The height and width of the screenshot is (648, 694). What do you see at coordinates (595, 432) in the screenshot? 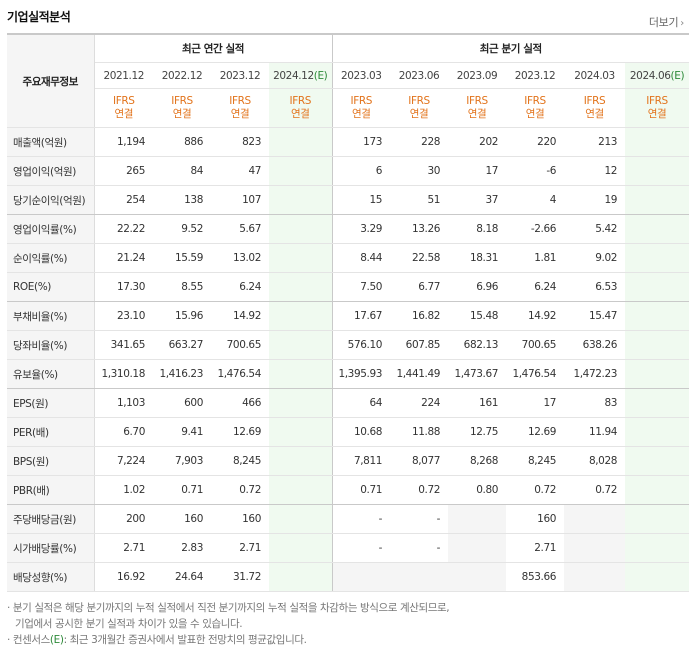
I see `quarter-cell: 11.94` at bounding box center [595, 432].